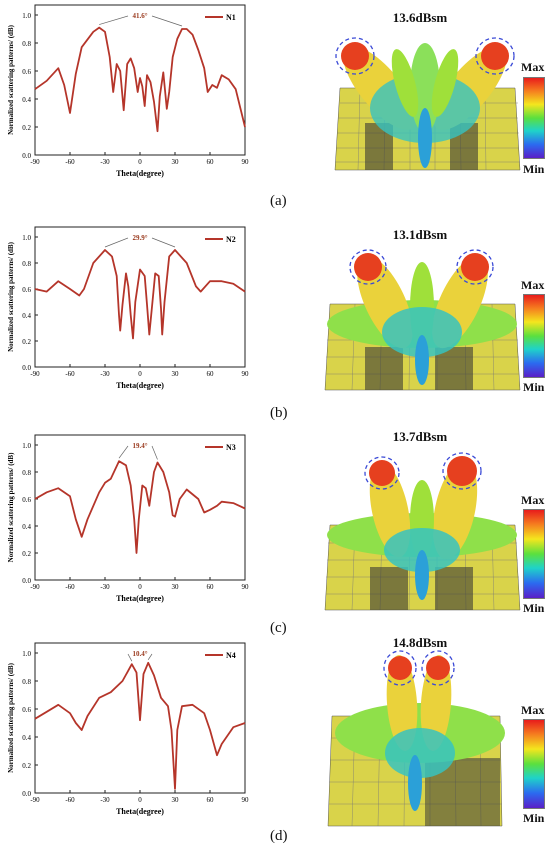 This screenshot has height=851, width=550. What do you see at coordinates (139, 16) in the screenshot?
I see `angle-annotation: 41.6°` at bounding box center [139, 16].